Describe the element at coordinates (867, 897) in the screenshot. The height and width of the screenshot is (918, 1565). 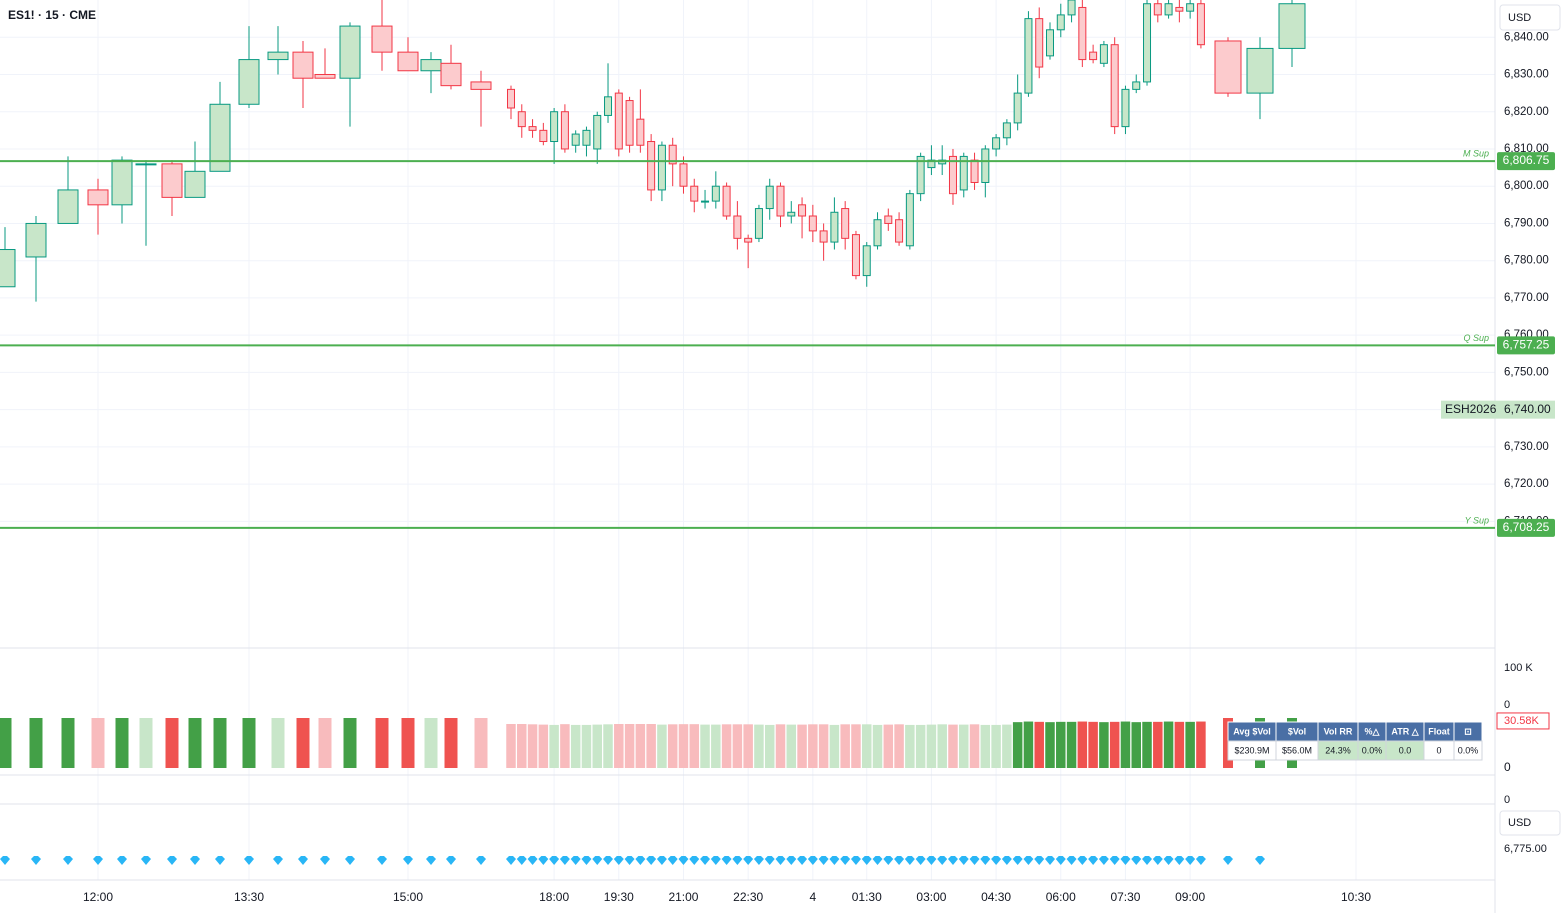
I see `x-tick-label: 01:30` at that location.